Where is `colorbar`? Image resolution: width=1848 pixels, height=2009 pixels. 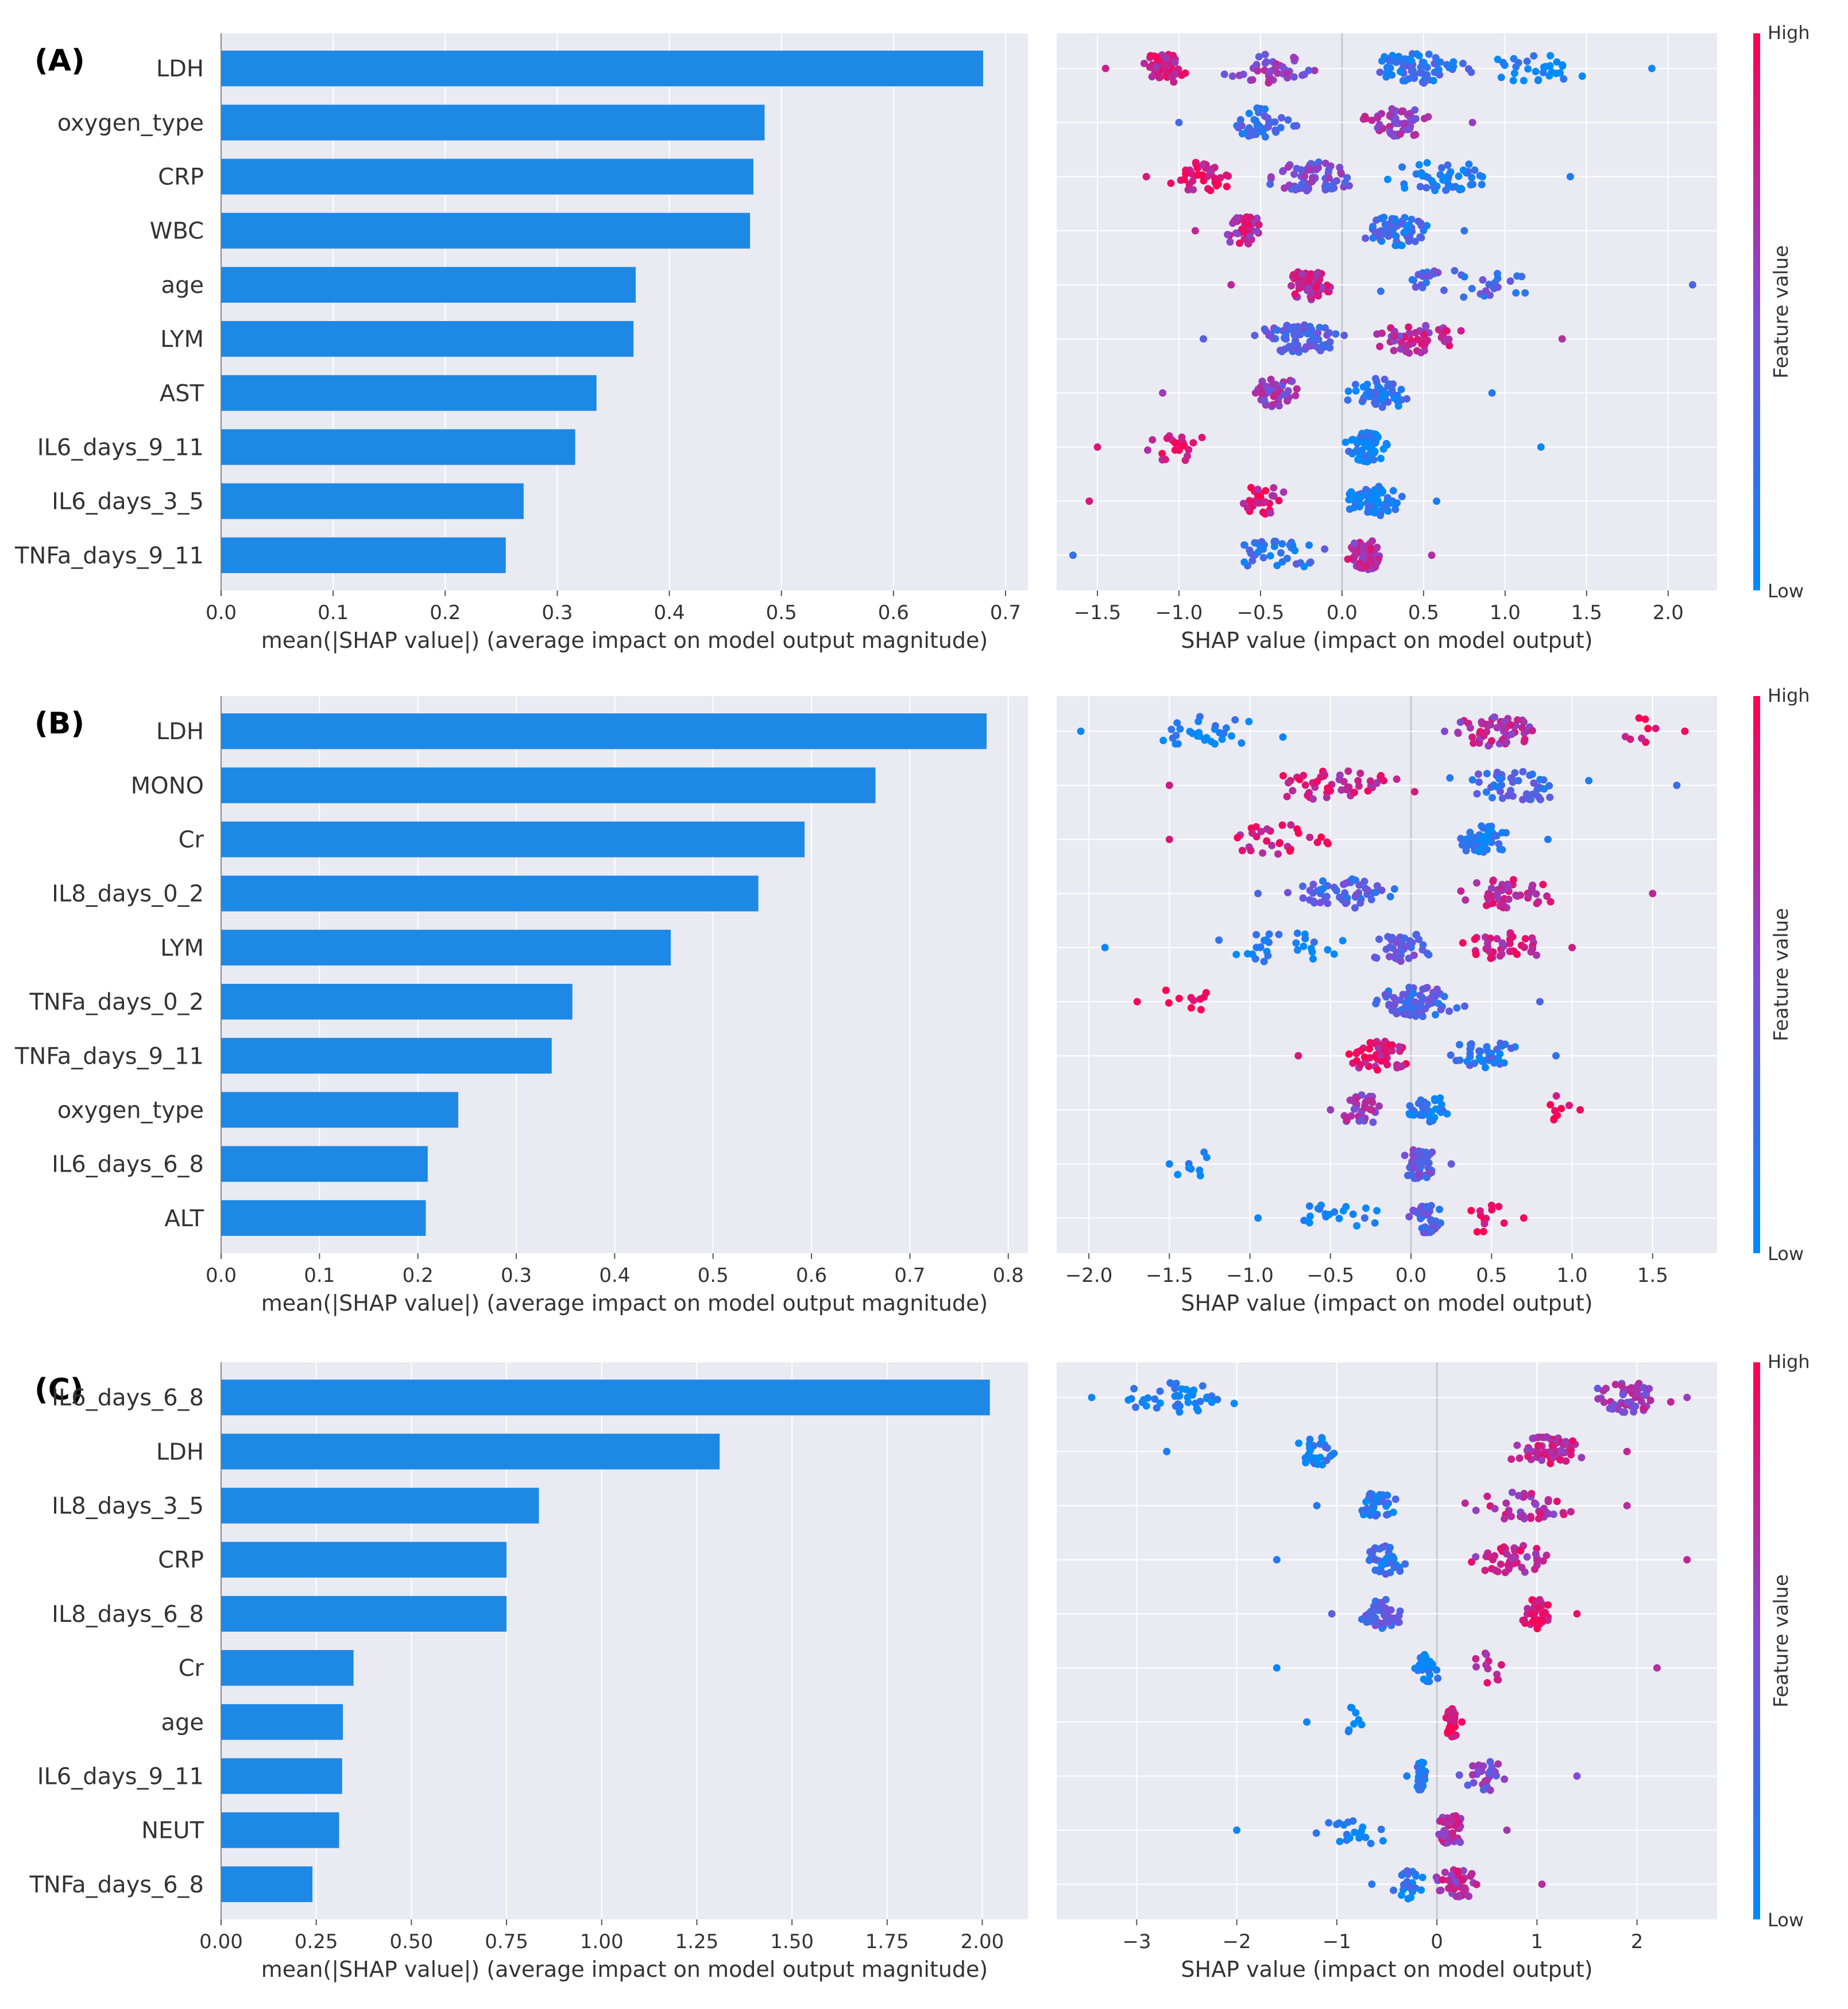 colorbar is located at coordinates (1756, 974).